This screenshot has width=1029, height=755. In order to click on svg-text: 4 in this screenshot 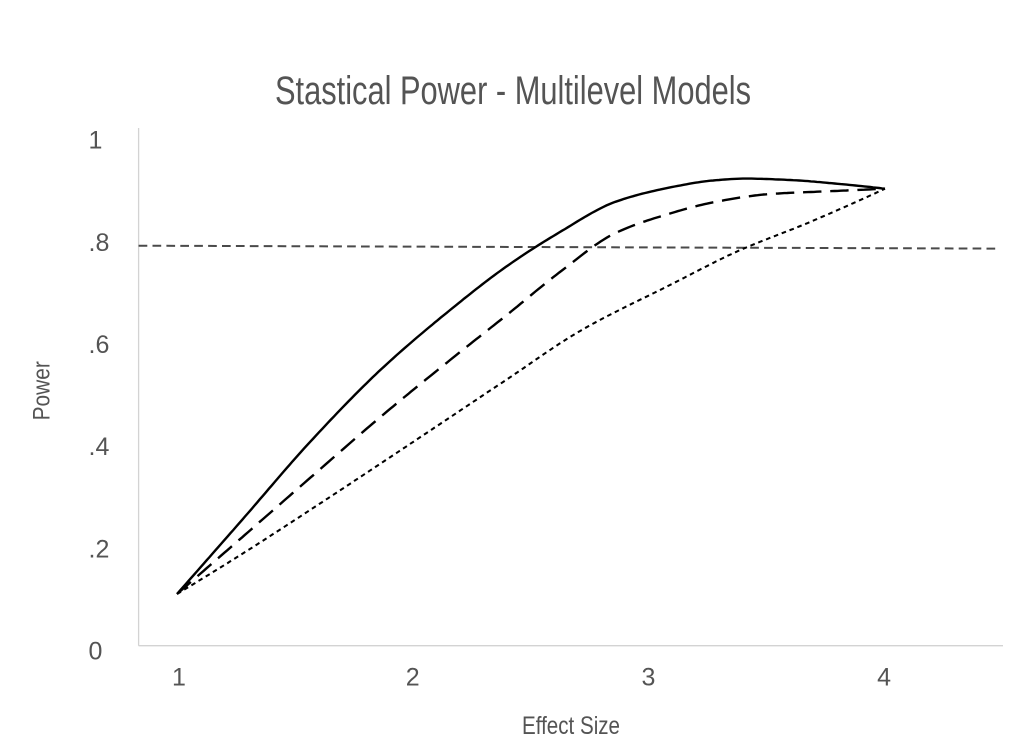, I will do `click(884, 677)`.